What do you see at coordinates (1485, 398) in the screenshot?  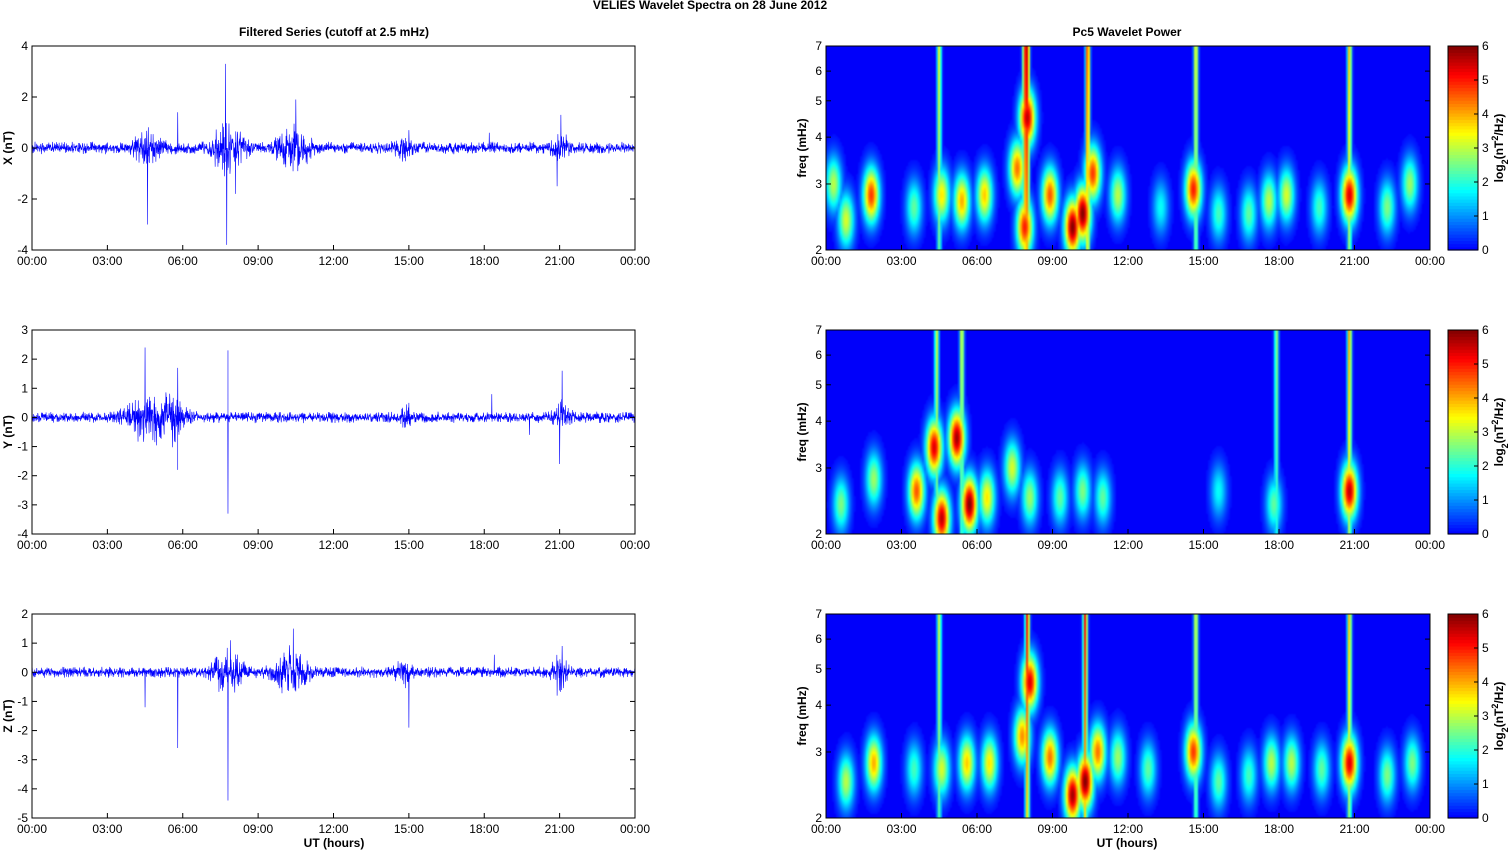 I see `colorbar-tick-label-4: 4` at bounding box center [1485, 398].